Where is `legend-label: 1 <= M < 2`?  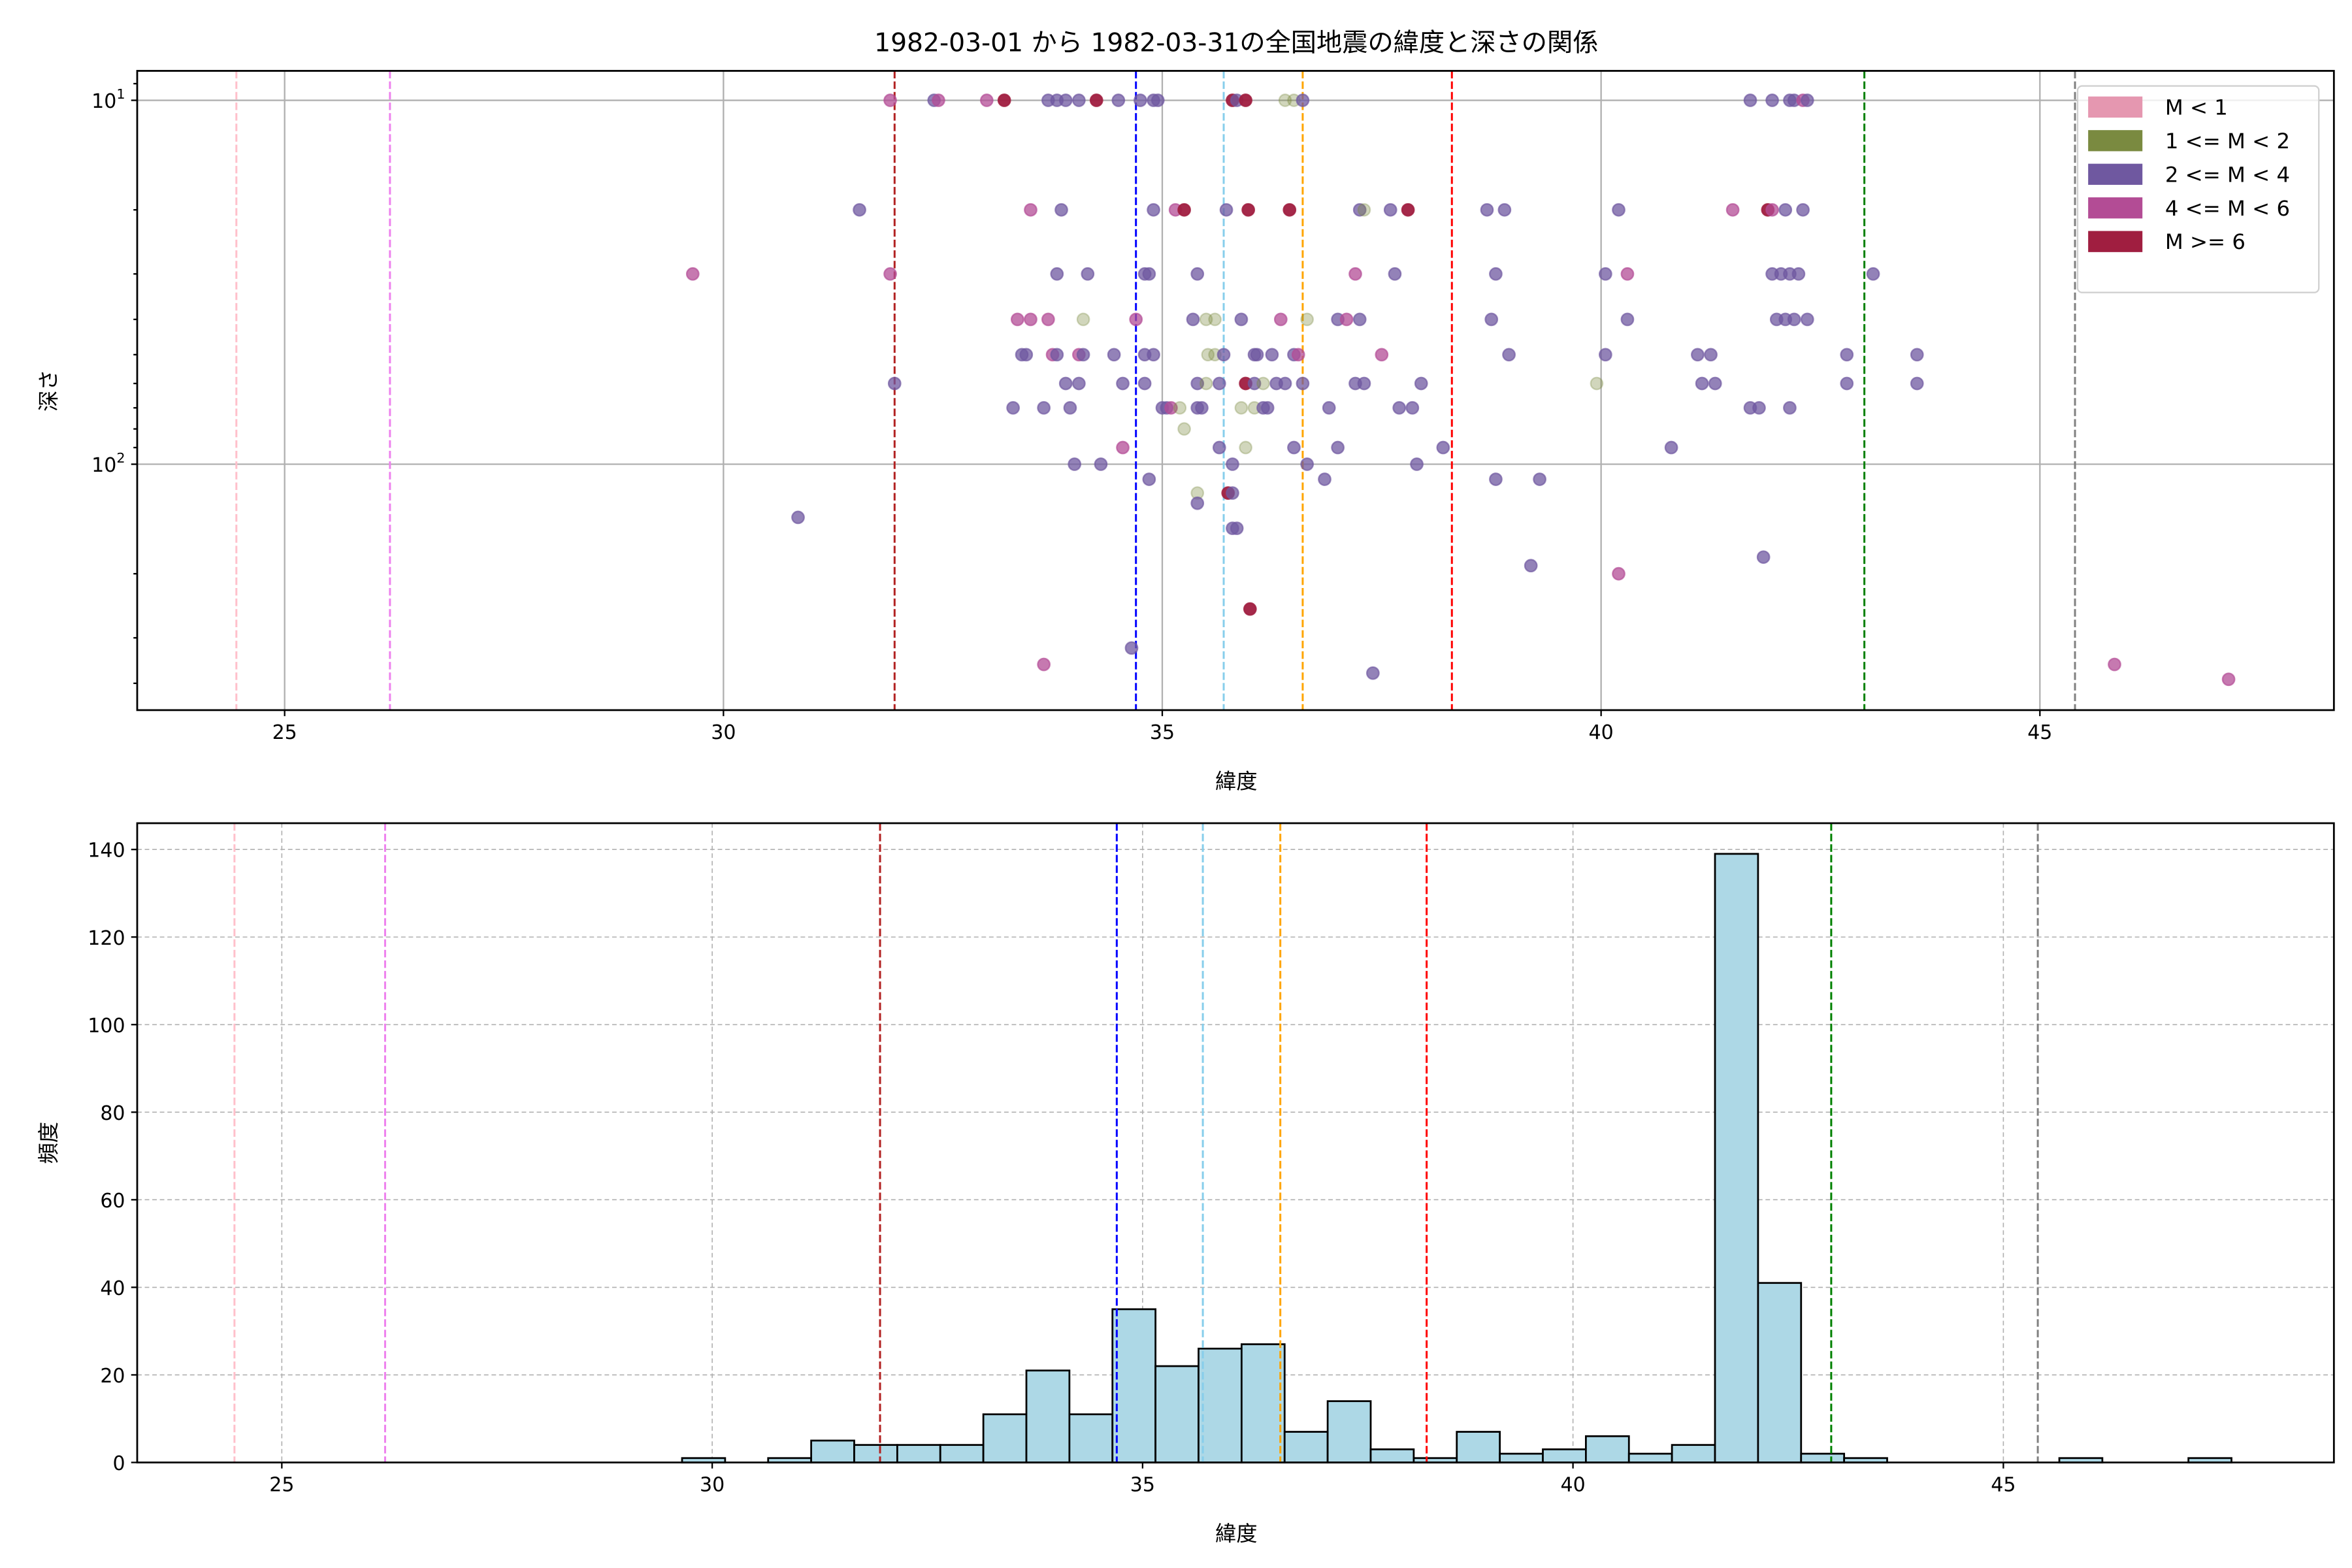
legend-label: 1 <= M < 2 is located at coordinates (2227, 141).